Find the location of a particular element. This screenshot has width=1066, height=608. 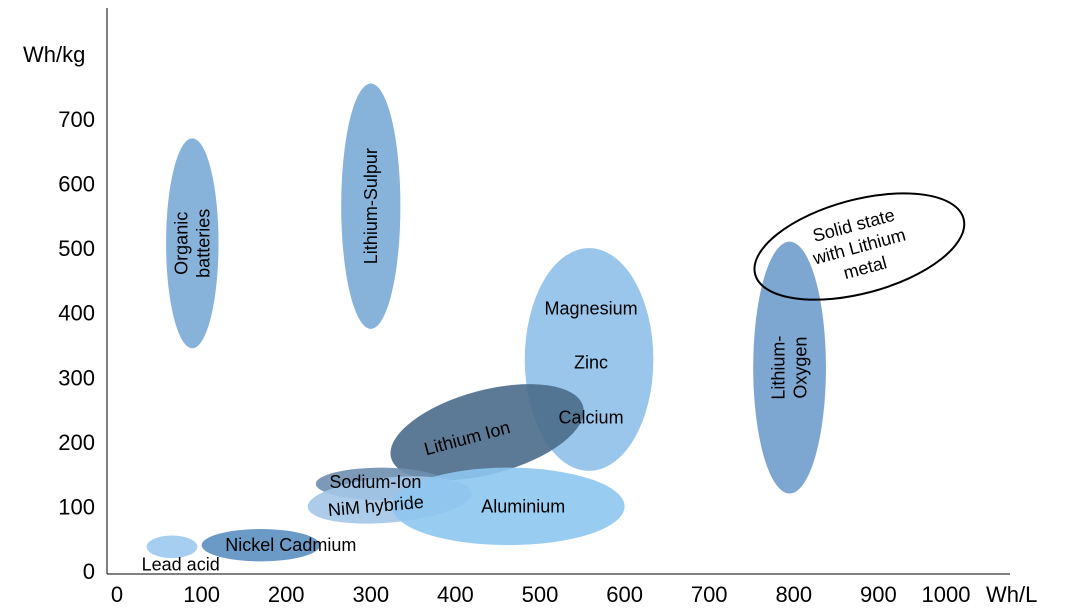

label-lithium-sulpur: Lithium-Sulpur is located at coordinates (371, 206).